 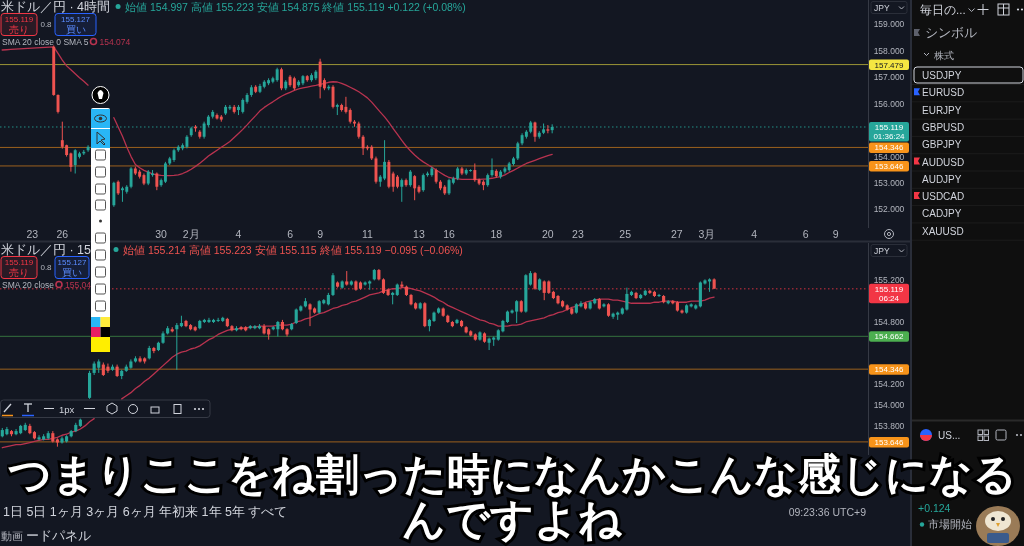 I want to click on y-tick-label: 154.800, so click(x=889, y=321).